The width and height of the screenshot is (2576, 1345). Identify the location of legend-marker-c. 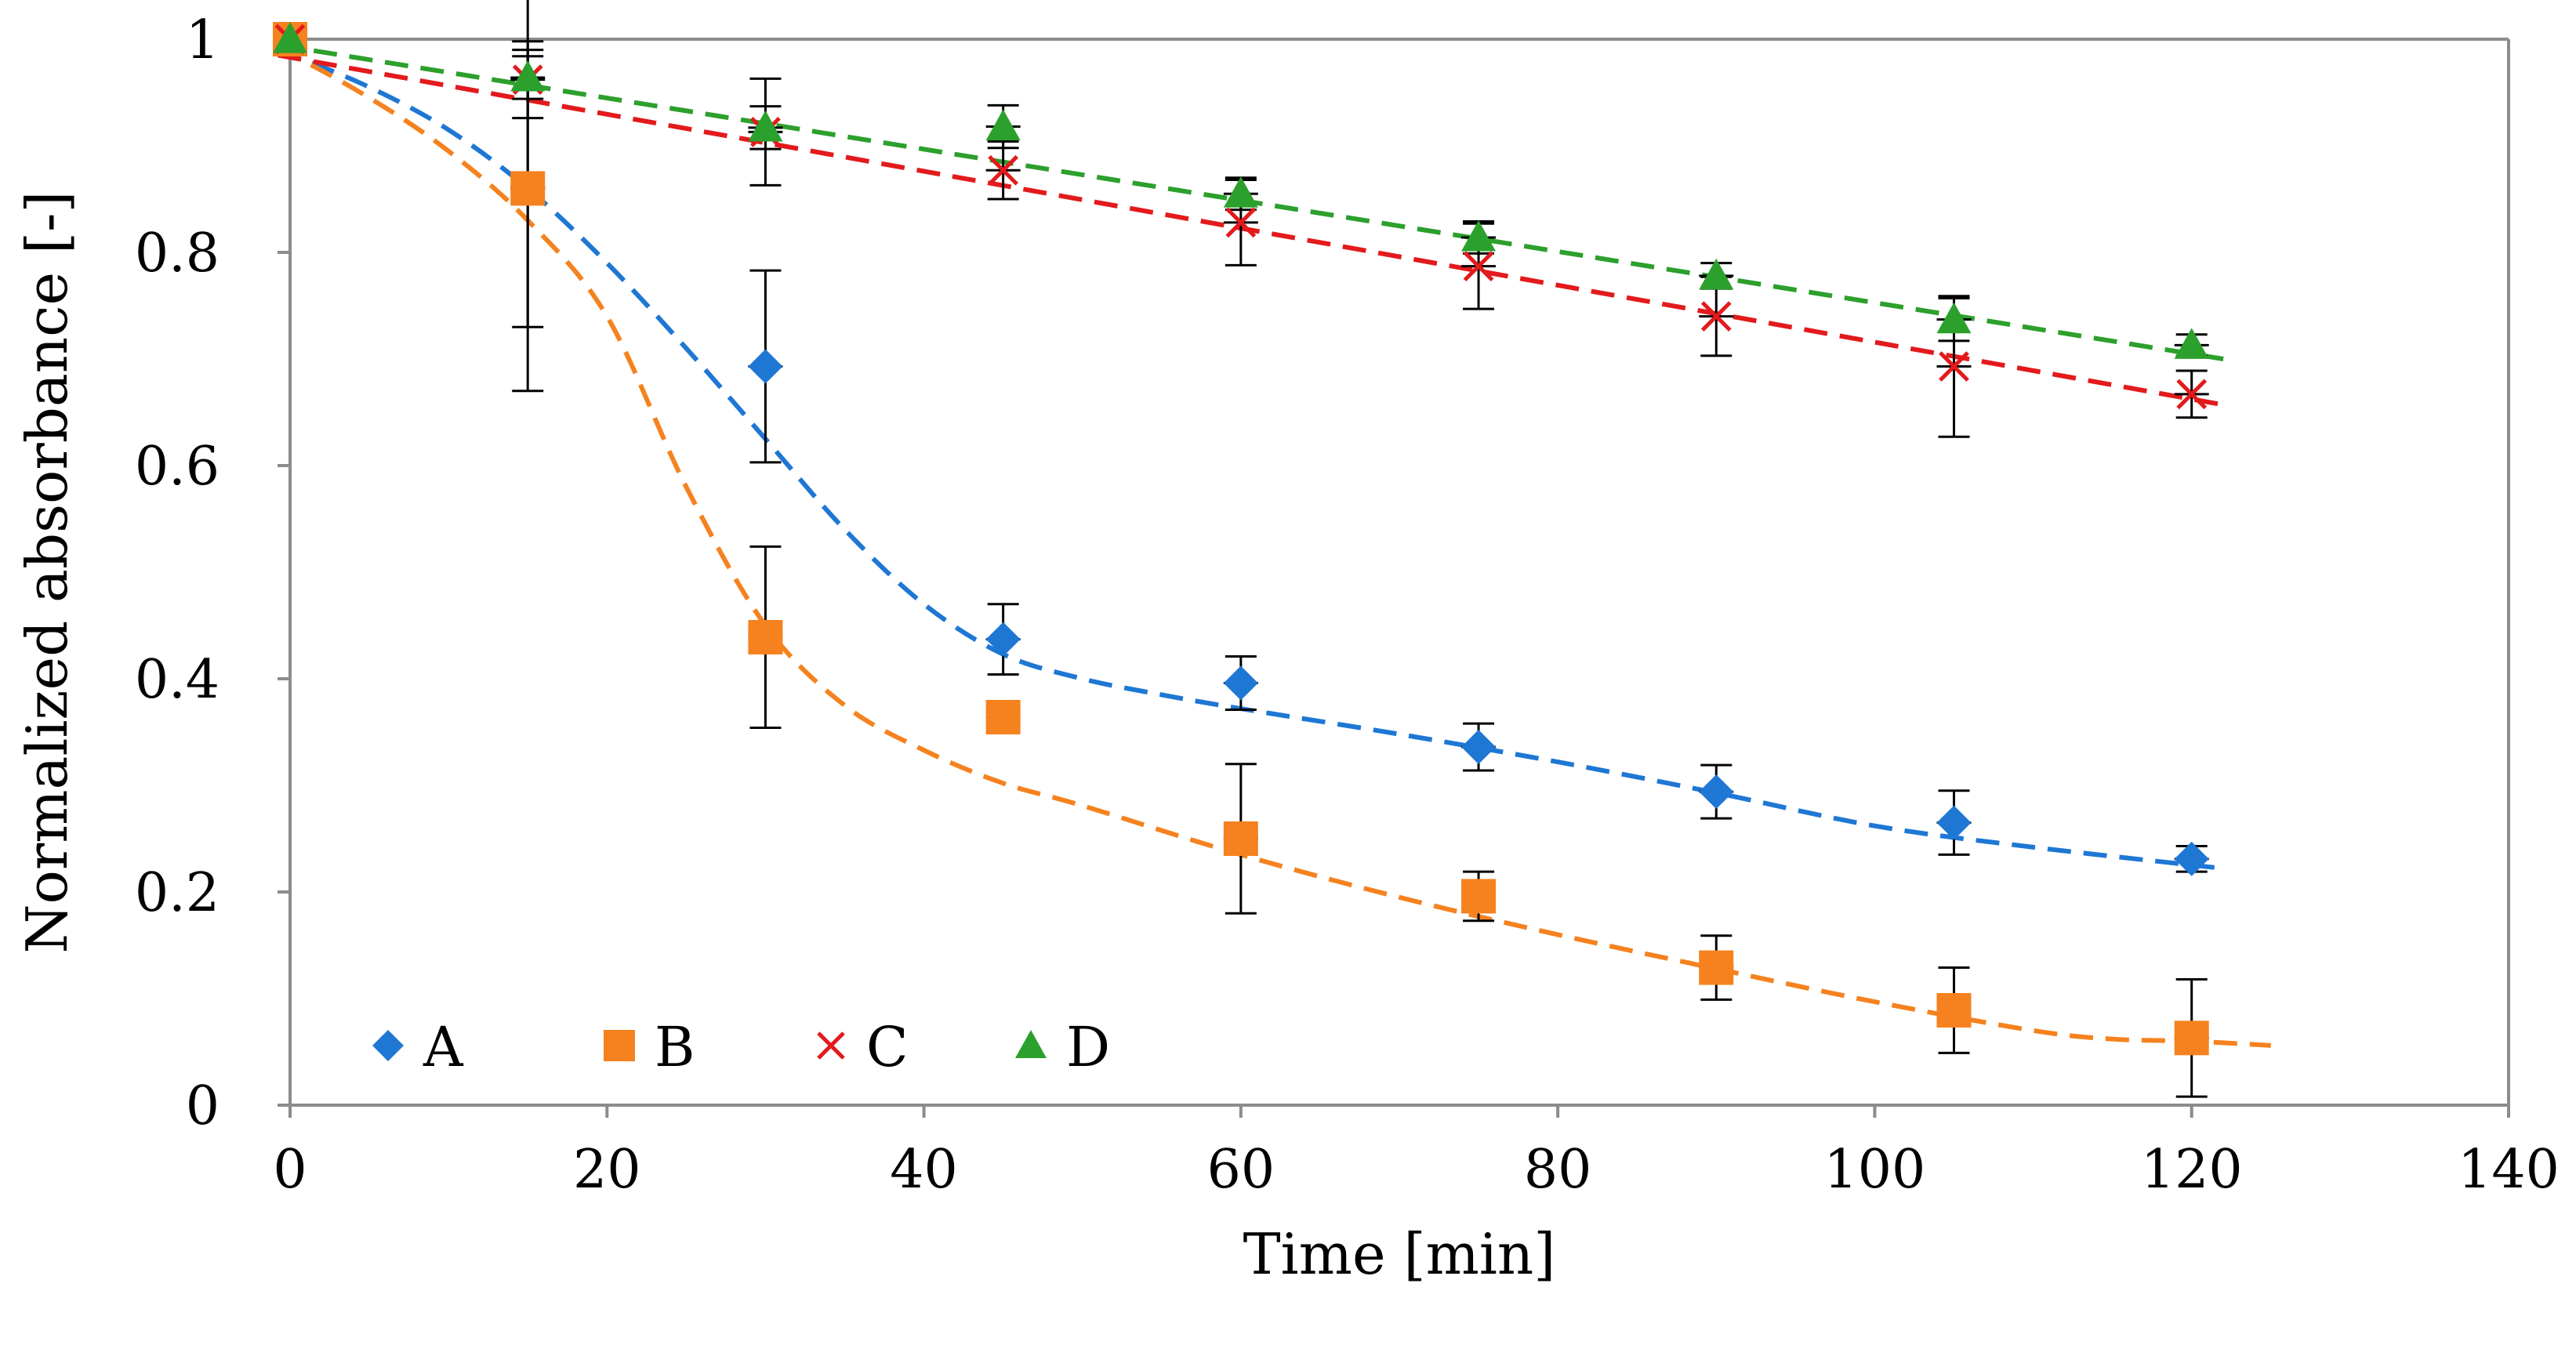
(831, 1046).